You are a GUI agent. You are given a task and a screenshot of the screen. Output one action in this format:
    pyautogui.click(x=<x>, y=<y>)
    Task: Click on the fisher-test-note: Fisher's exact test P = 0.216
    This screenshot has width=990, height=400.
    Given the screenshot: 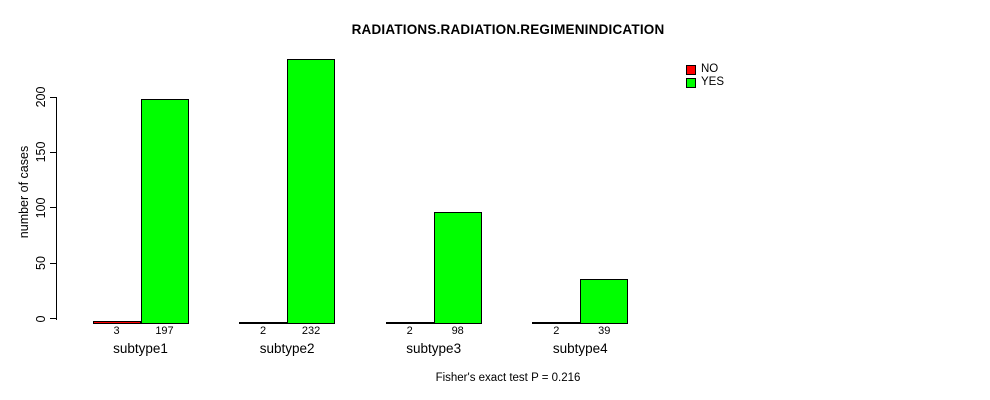 What is the action you would take?
    pyautogui.click(x=508, y=378)
    